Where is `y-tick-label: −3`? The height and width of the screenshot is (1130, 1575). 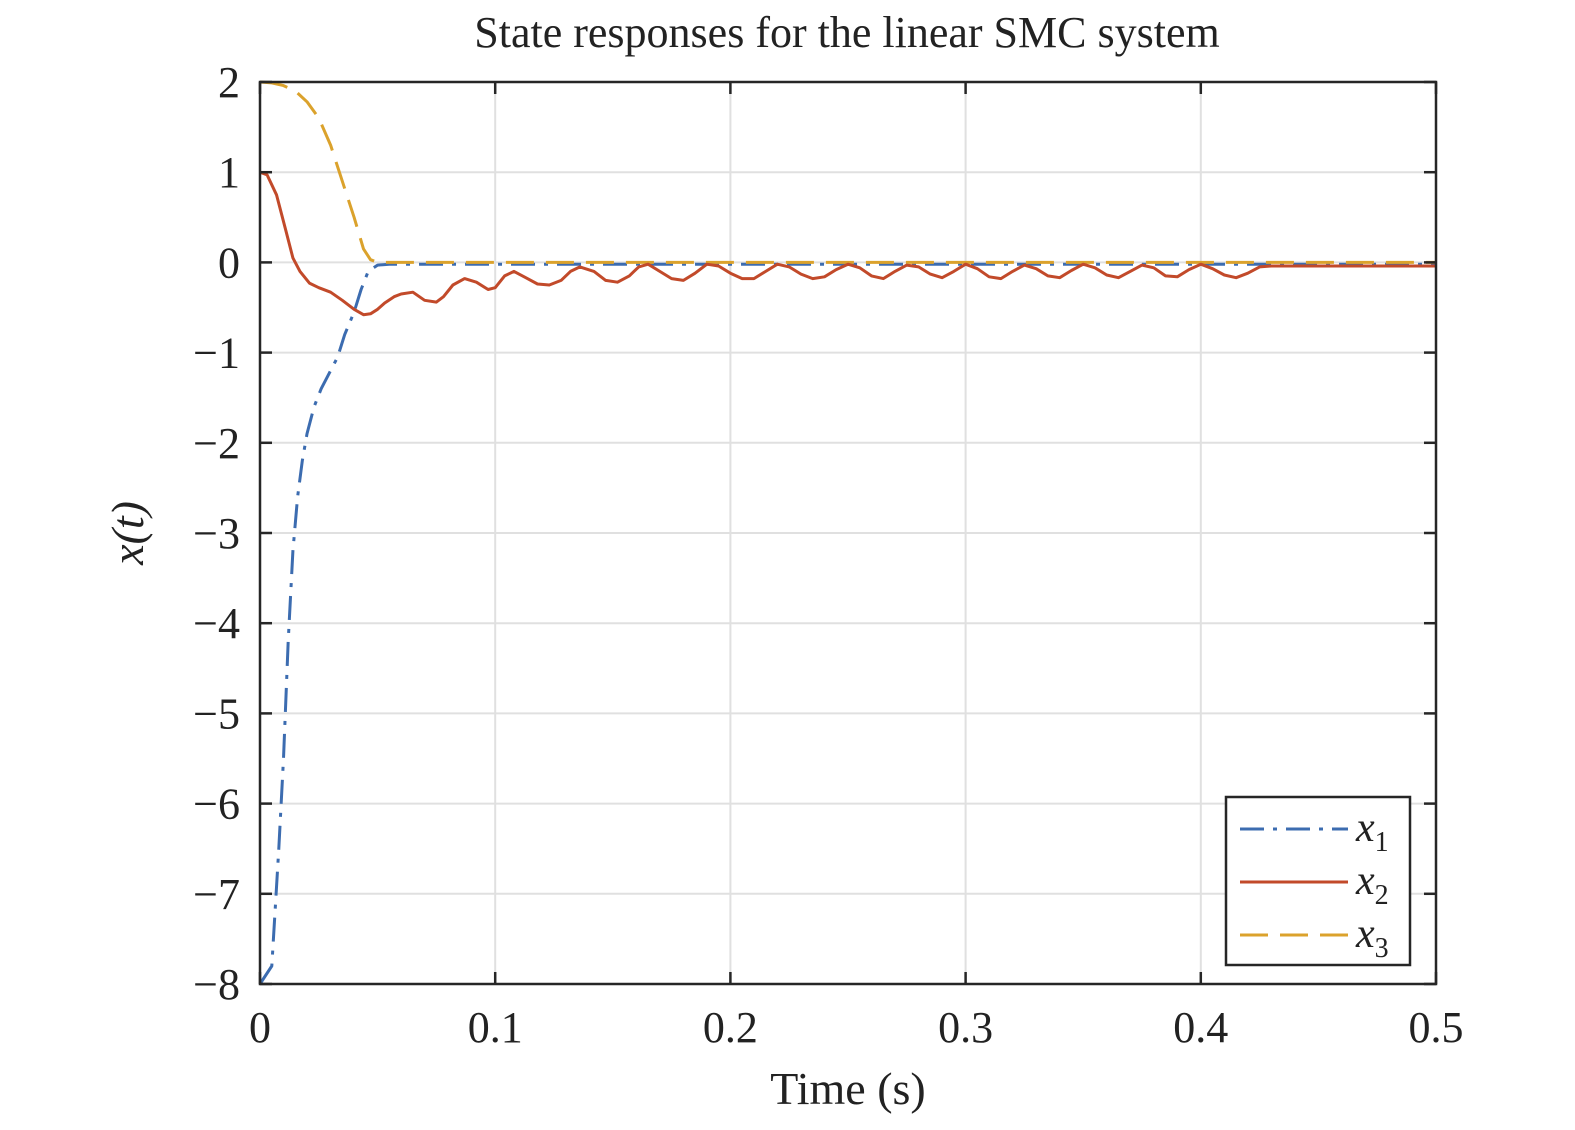 y-tick-label: −3 is located at coordinates (216, 533).